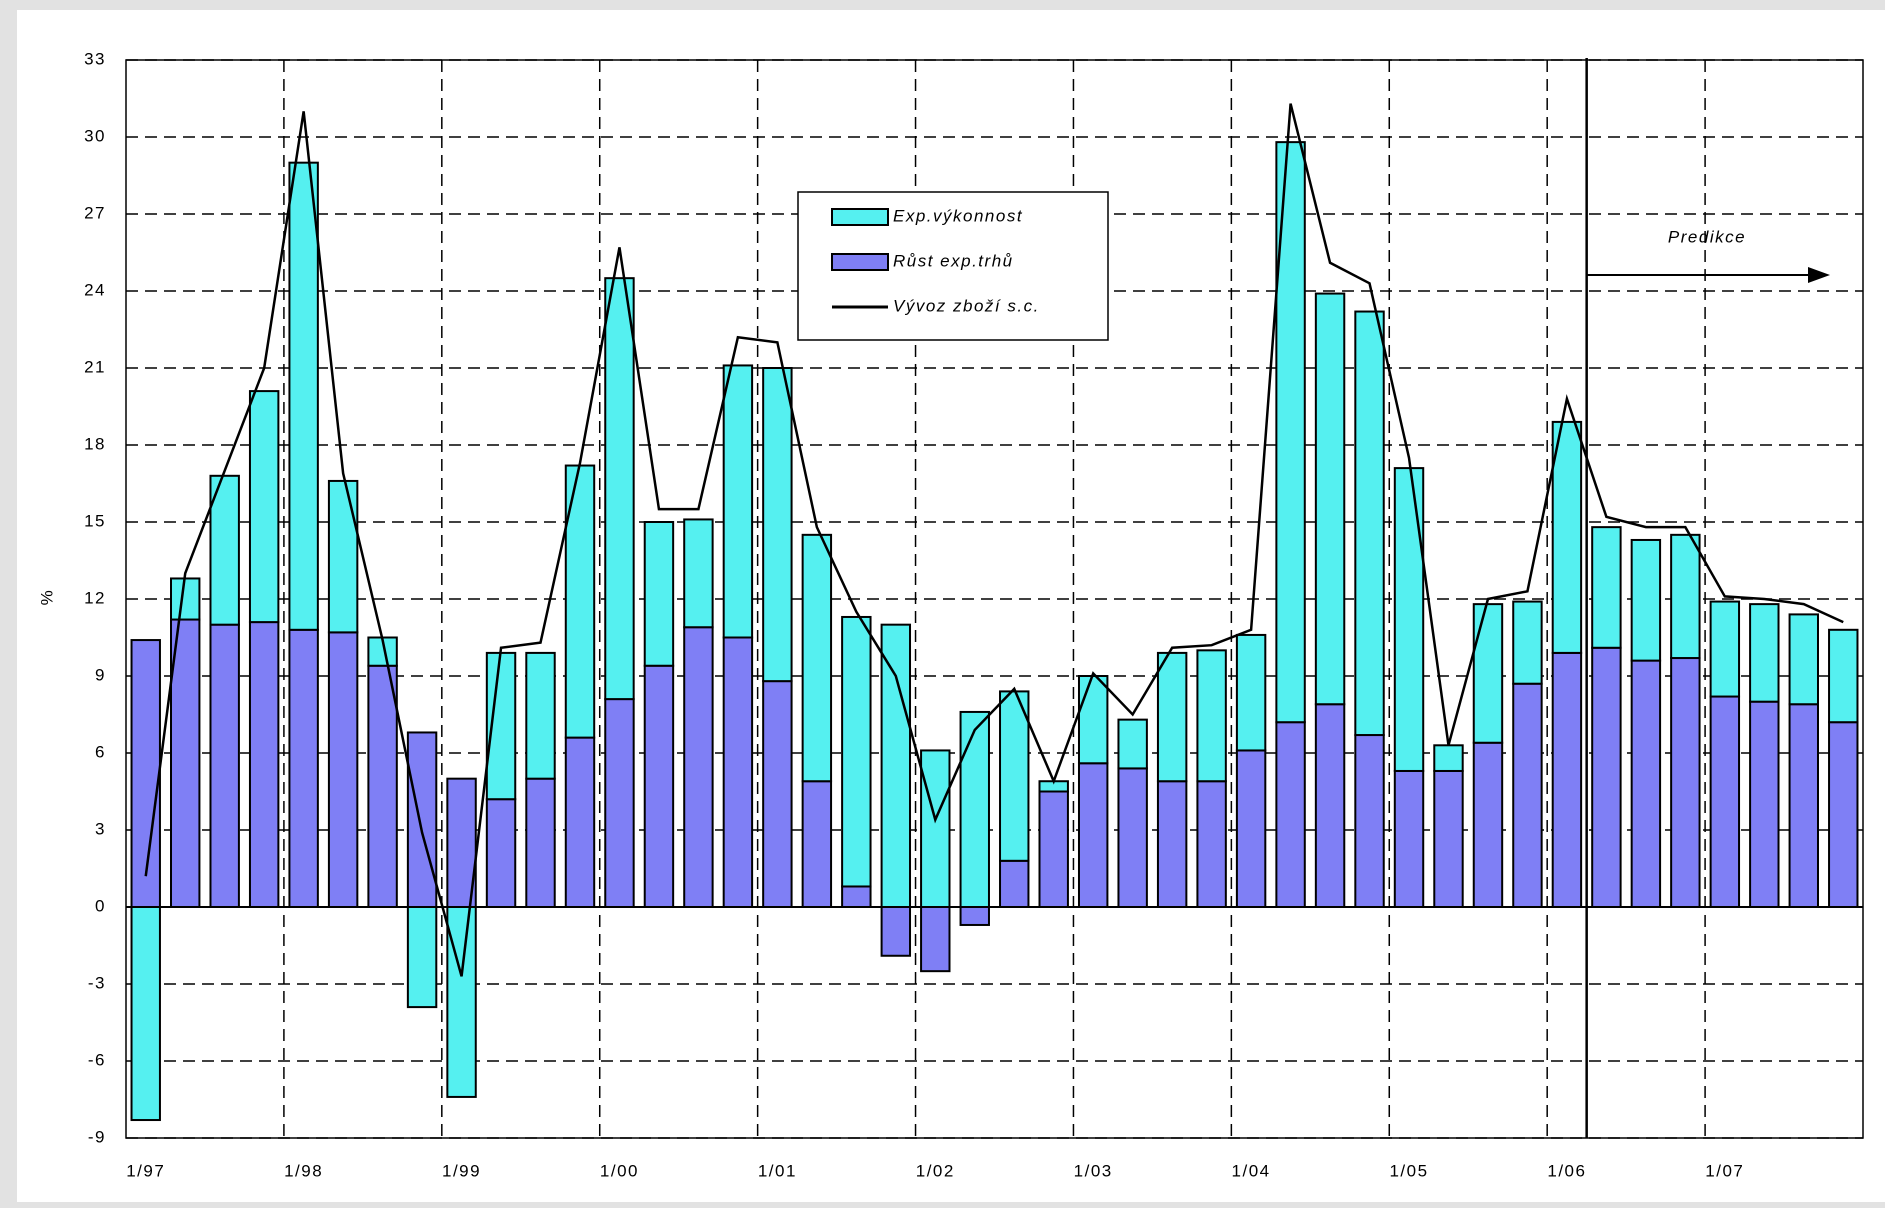 Image resolution: width=1885 pixels, height=1208 pixels. Describe the element at coordinates (145, 1170) in the screenshot. I see `x-tick-label: 1/97` at that location.